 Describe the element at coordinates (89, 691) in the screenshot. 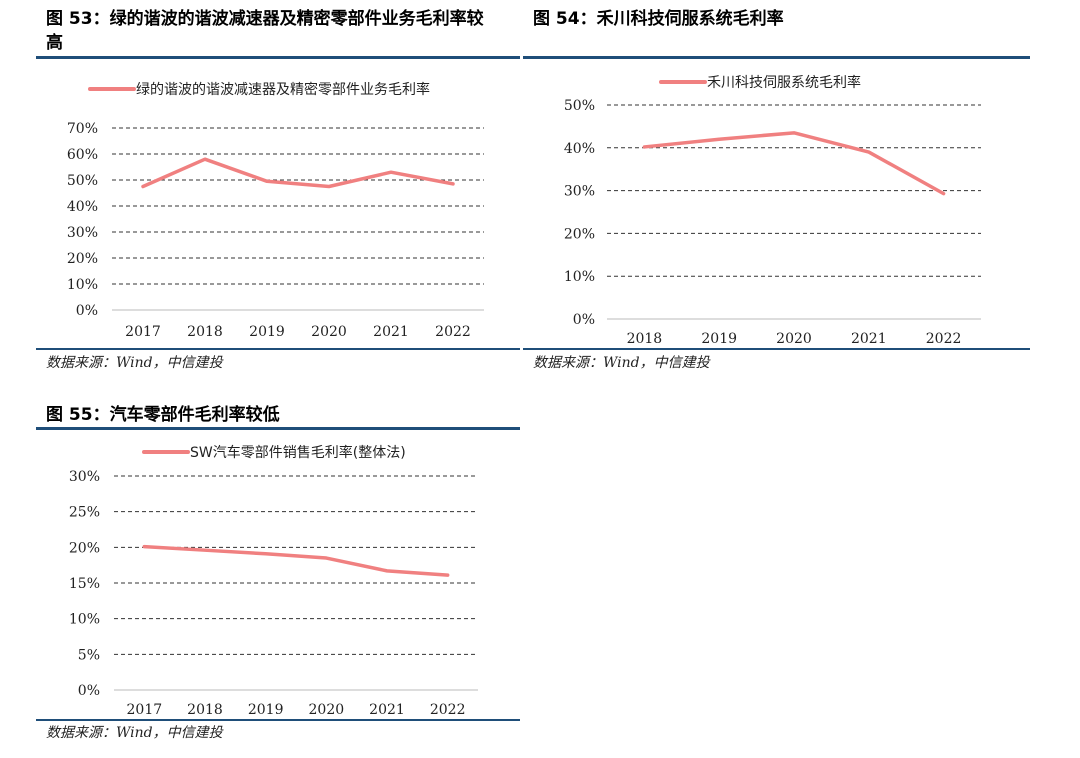

I see `fig55-ytick-label: 0%` at that location.